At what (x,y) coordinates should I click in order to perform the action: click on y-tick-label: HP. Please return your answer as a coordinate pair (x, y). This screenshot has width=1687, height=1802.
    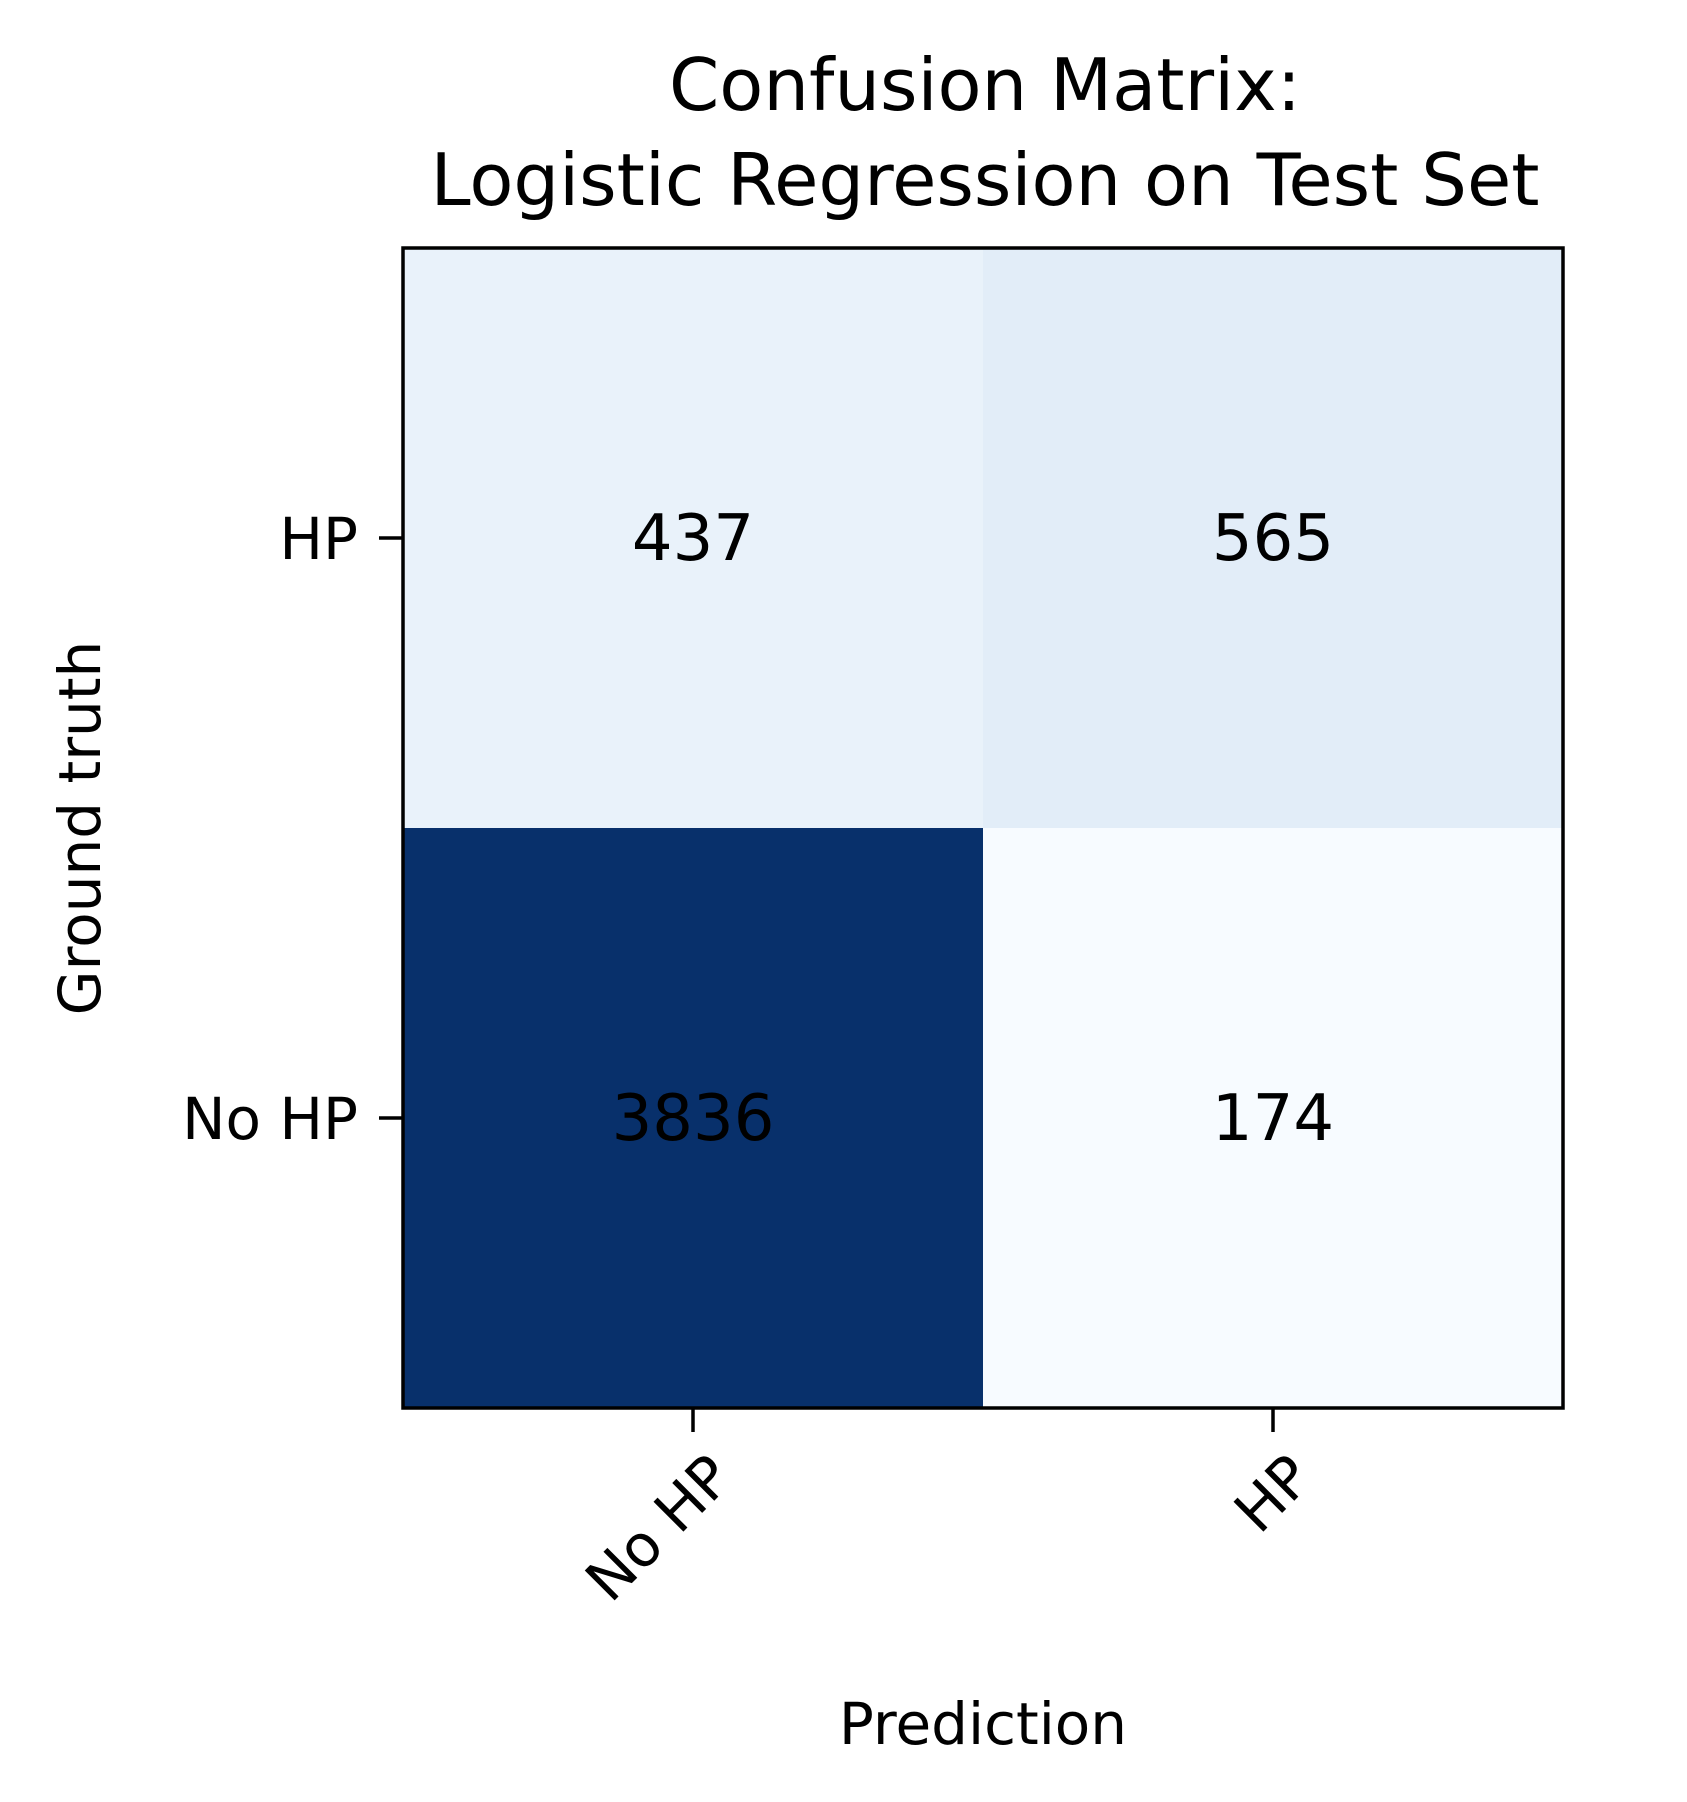
    Looking at the image, I should click on (318, 539).